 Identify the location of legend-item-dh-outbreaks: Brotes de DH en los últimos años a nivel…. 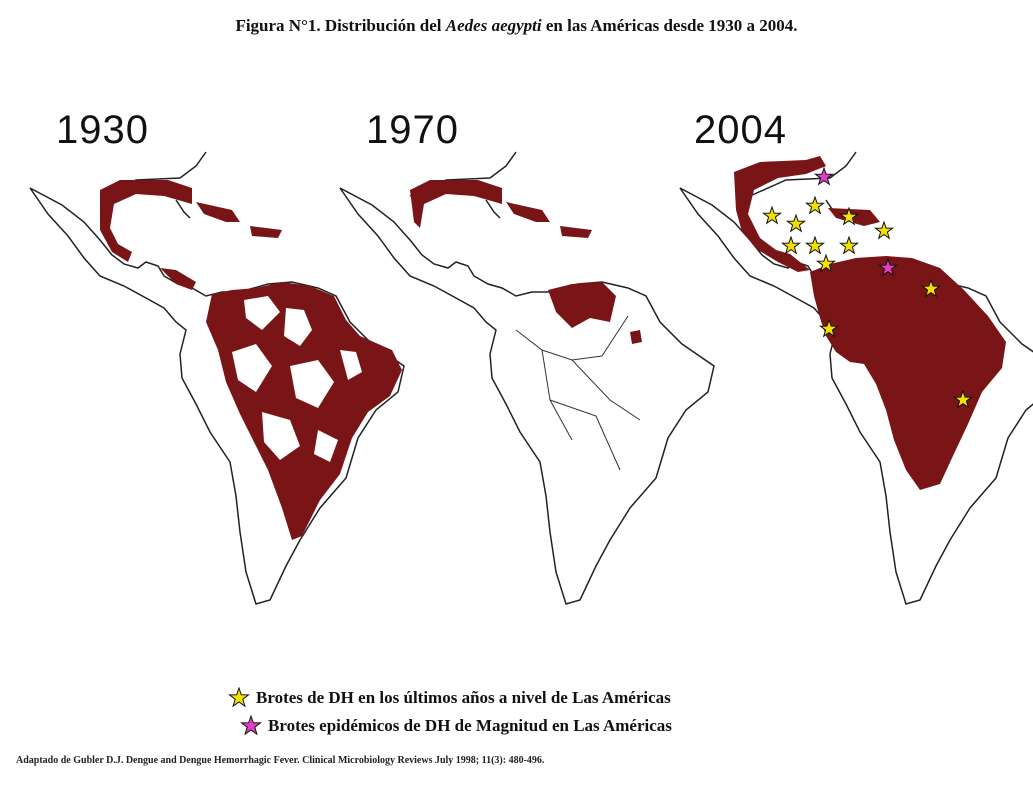
(449, 698).